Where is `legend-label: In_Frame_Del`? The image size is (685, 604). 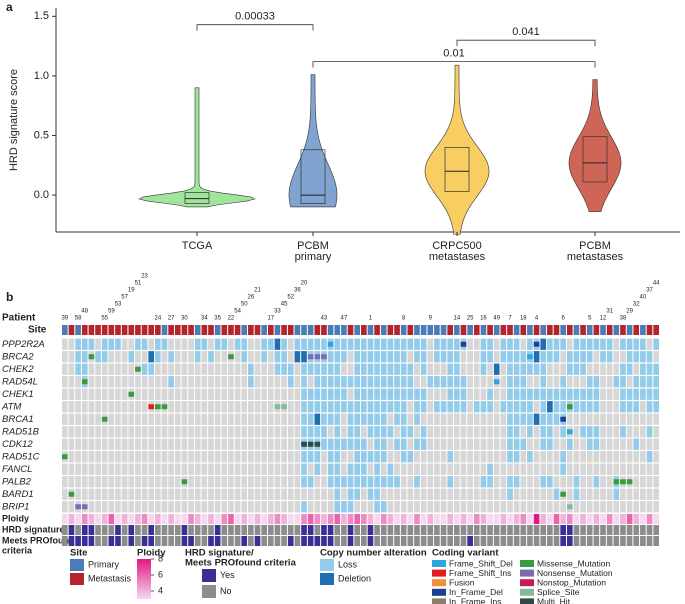 legend-label: In_Frame_Del is located at coordinates (476, 592).